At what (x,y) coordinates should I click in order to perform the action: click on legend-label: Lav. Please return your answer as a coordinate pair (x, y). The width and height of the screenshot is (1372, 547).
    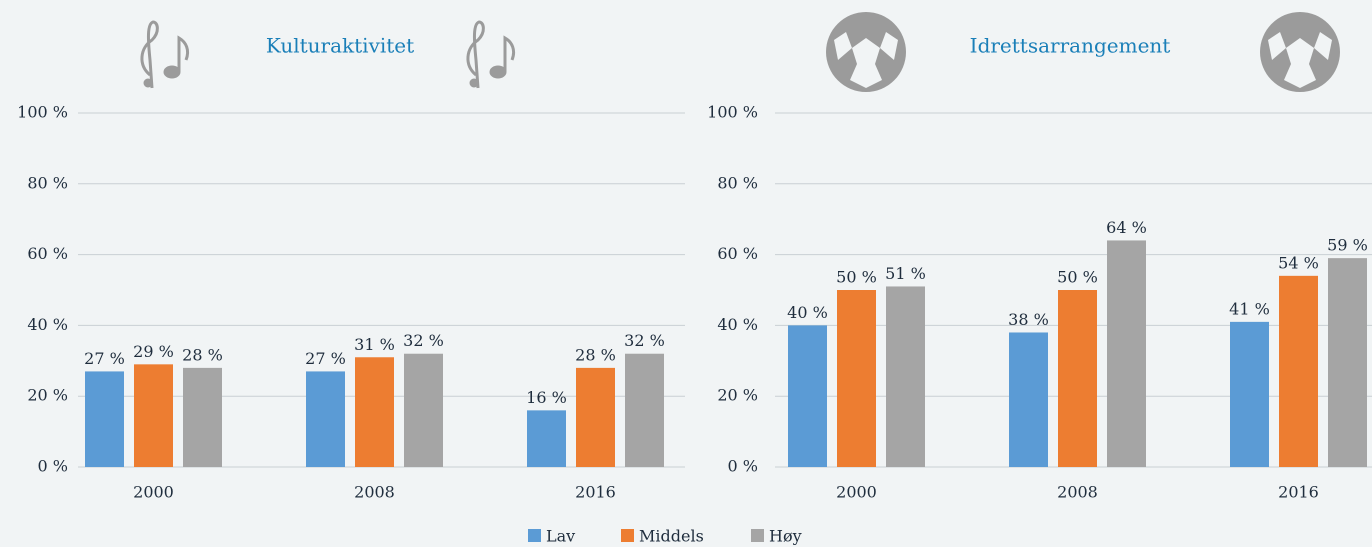
    Looking at the image, I should click on (560, 536).